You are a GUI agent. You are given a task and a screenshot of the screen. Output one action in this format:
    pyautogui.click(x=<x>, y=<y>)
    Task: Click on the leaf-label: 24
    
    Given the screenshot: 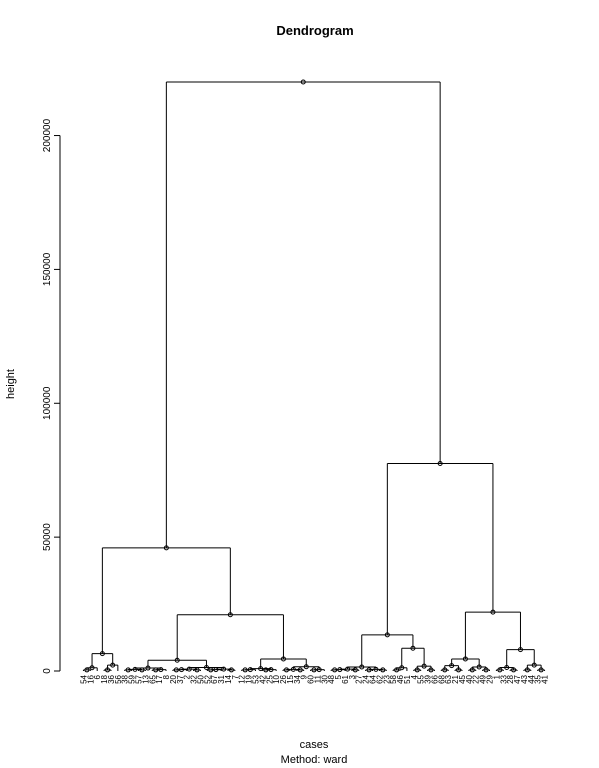 What is the action you would take?
    pyautogui.click(x=366, y=678)
    